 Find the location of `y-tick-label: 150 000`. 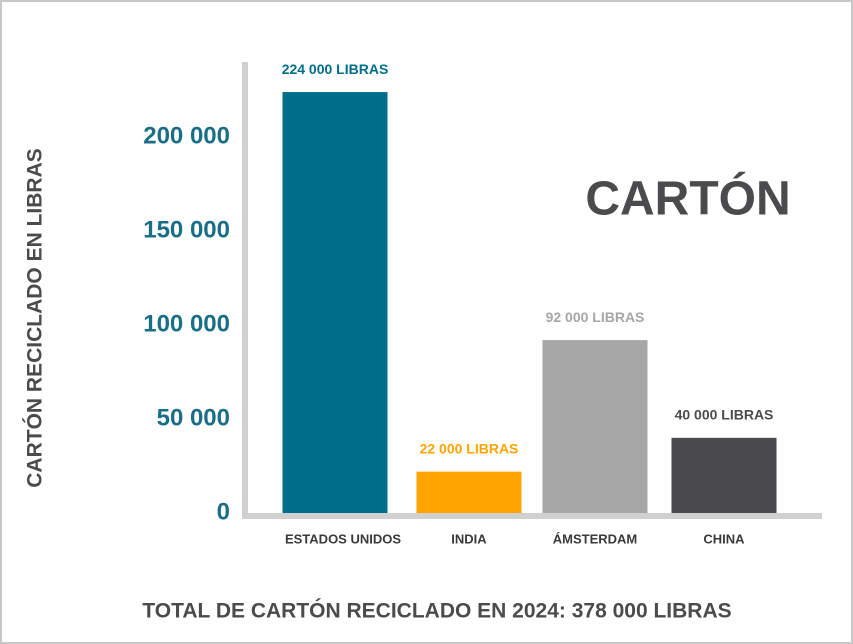

y-tick-label: 150 000 is located at coordinates (186, 229).